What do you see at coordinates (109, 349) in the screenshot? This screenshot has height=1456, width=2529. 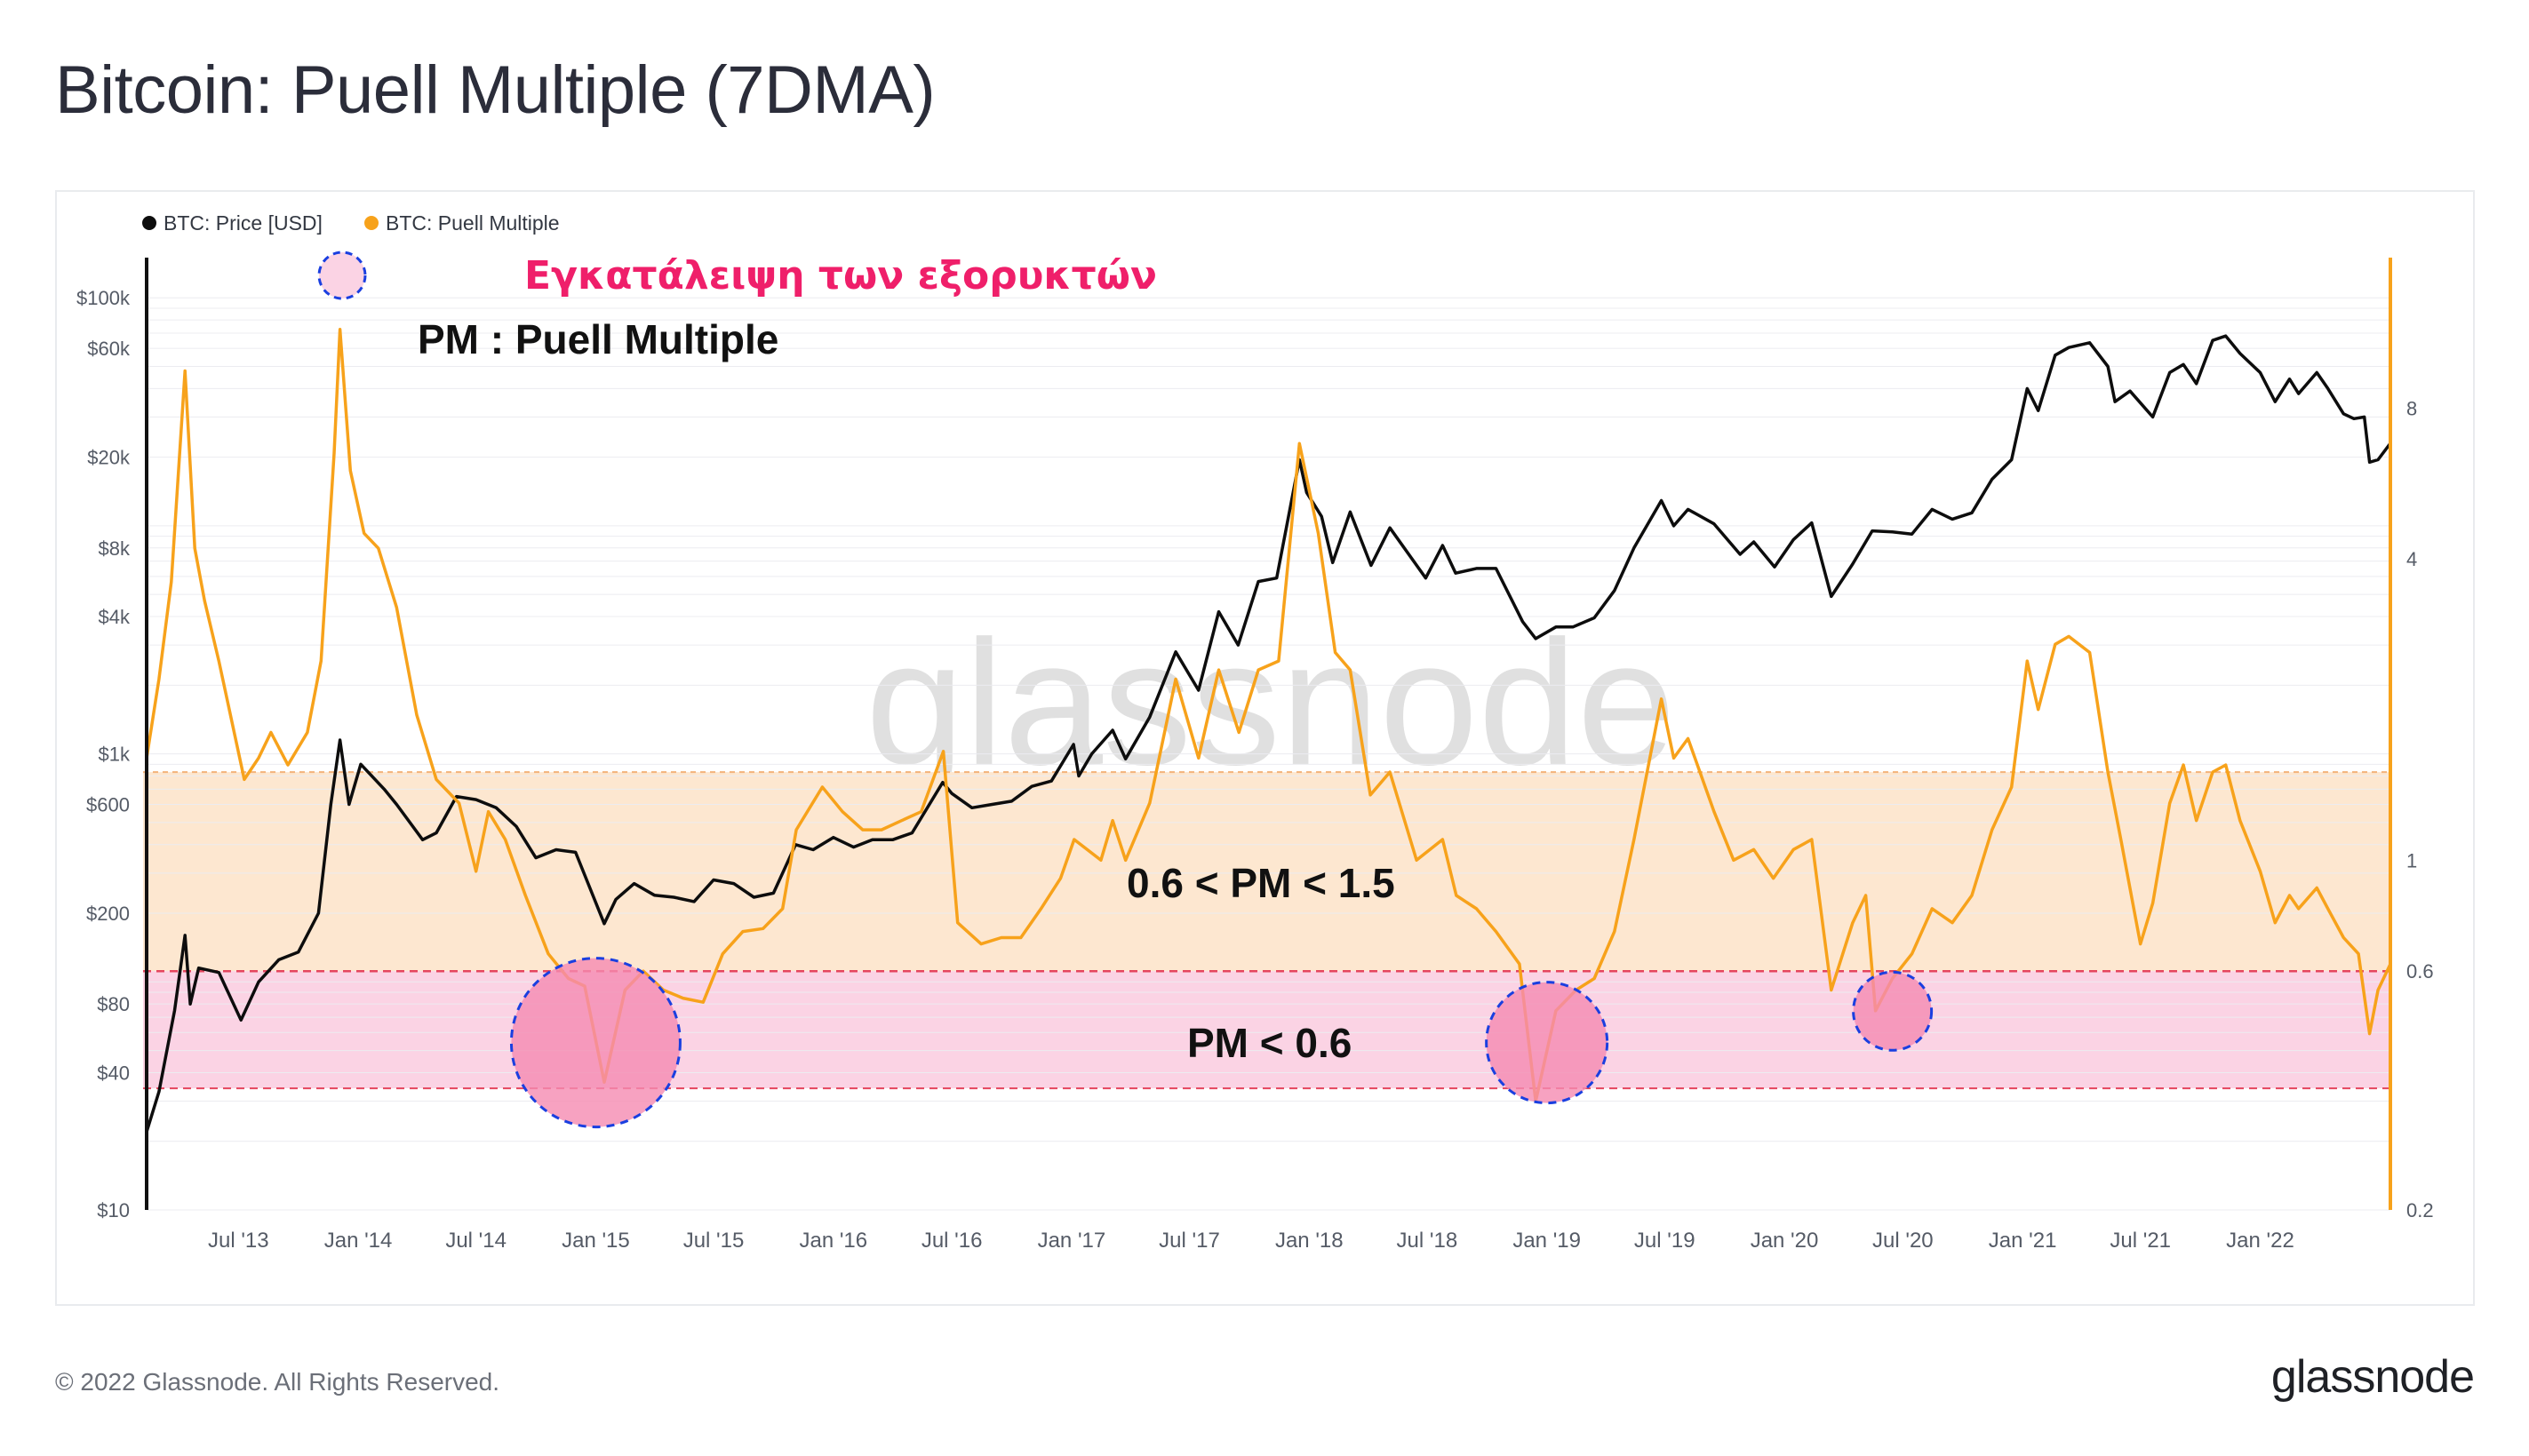 I see `y-left-tick-label: $60k` at bounding box center [109, 349].